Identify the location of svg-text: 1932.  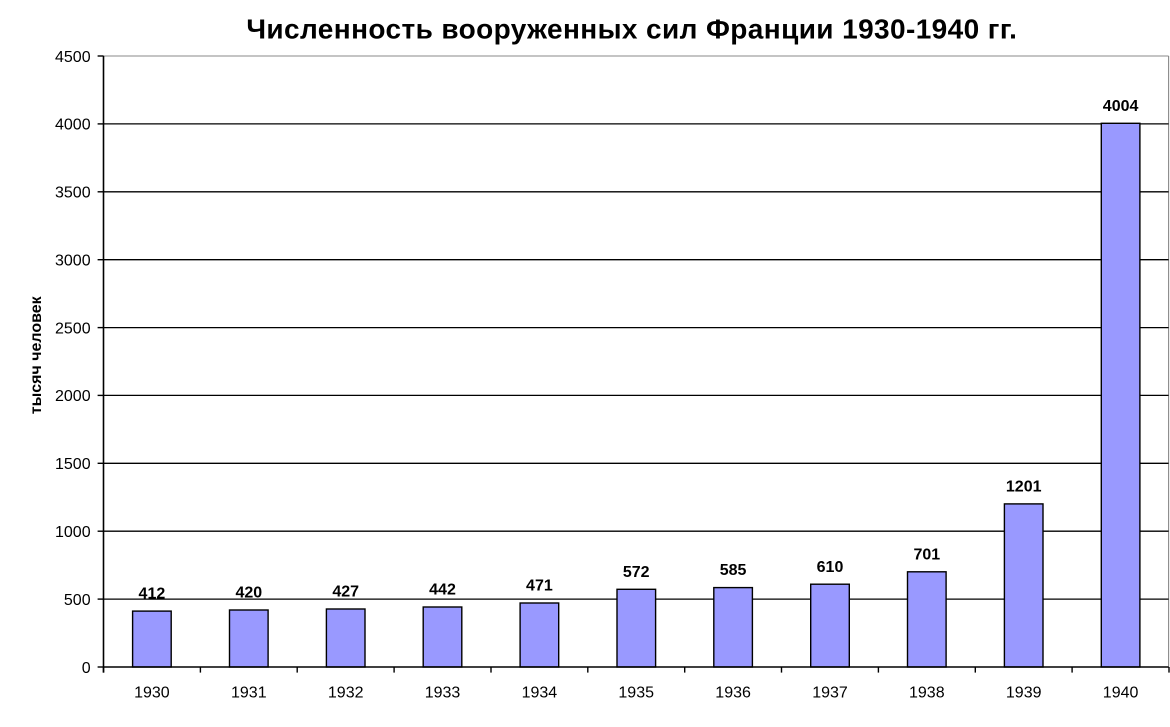
(346, 693).